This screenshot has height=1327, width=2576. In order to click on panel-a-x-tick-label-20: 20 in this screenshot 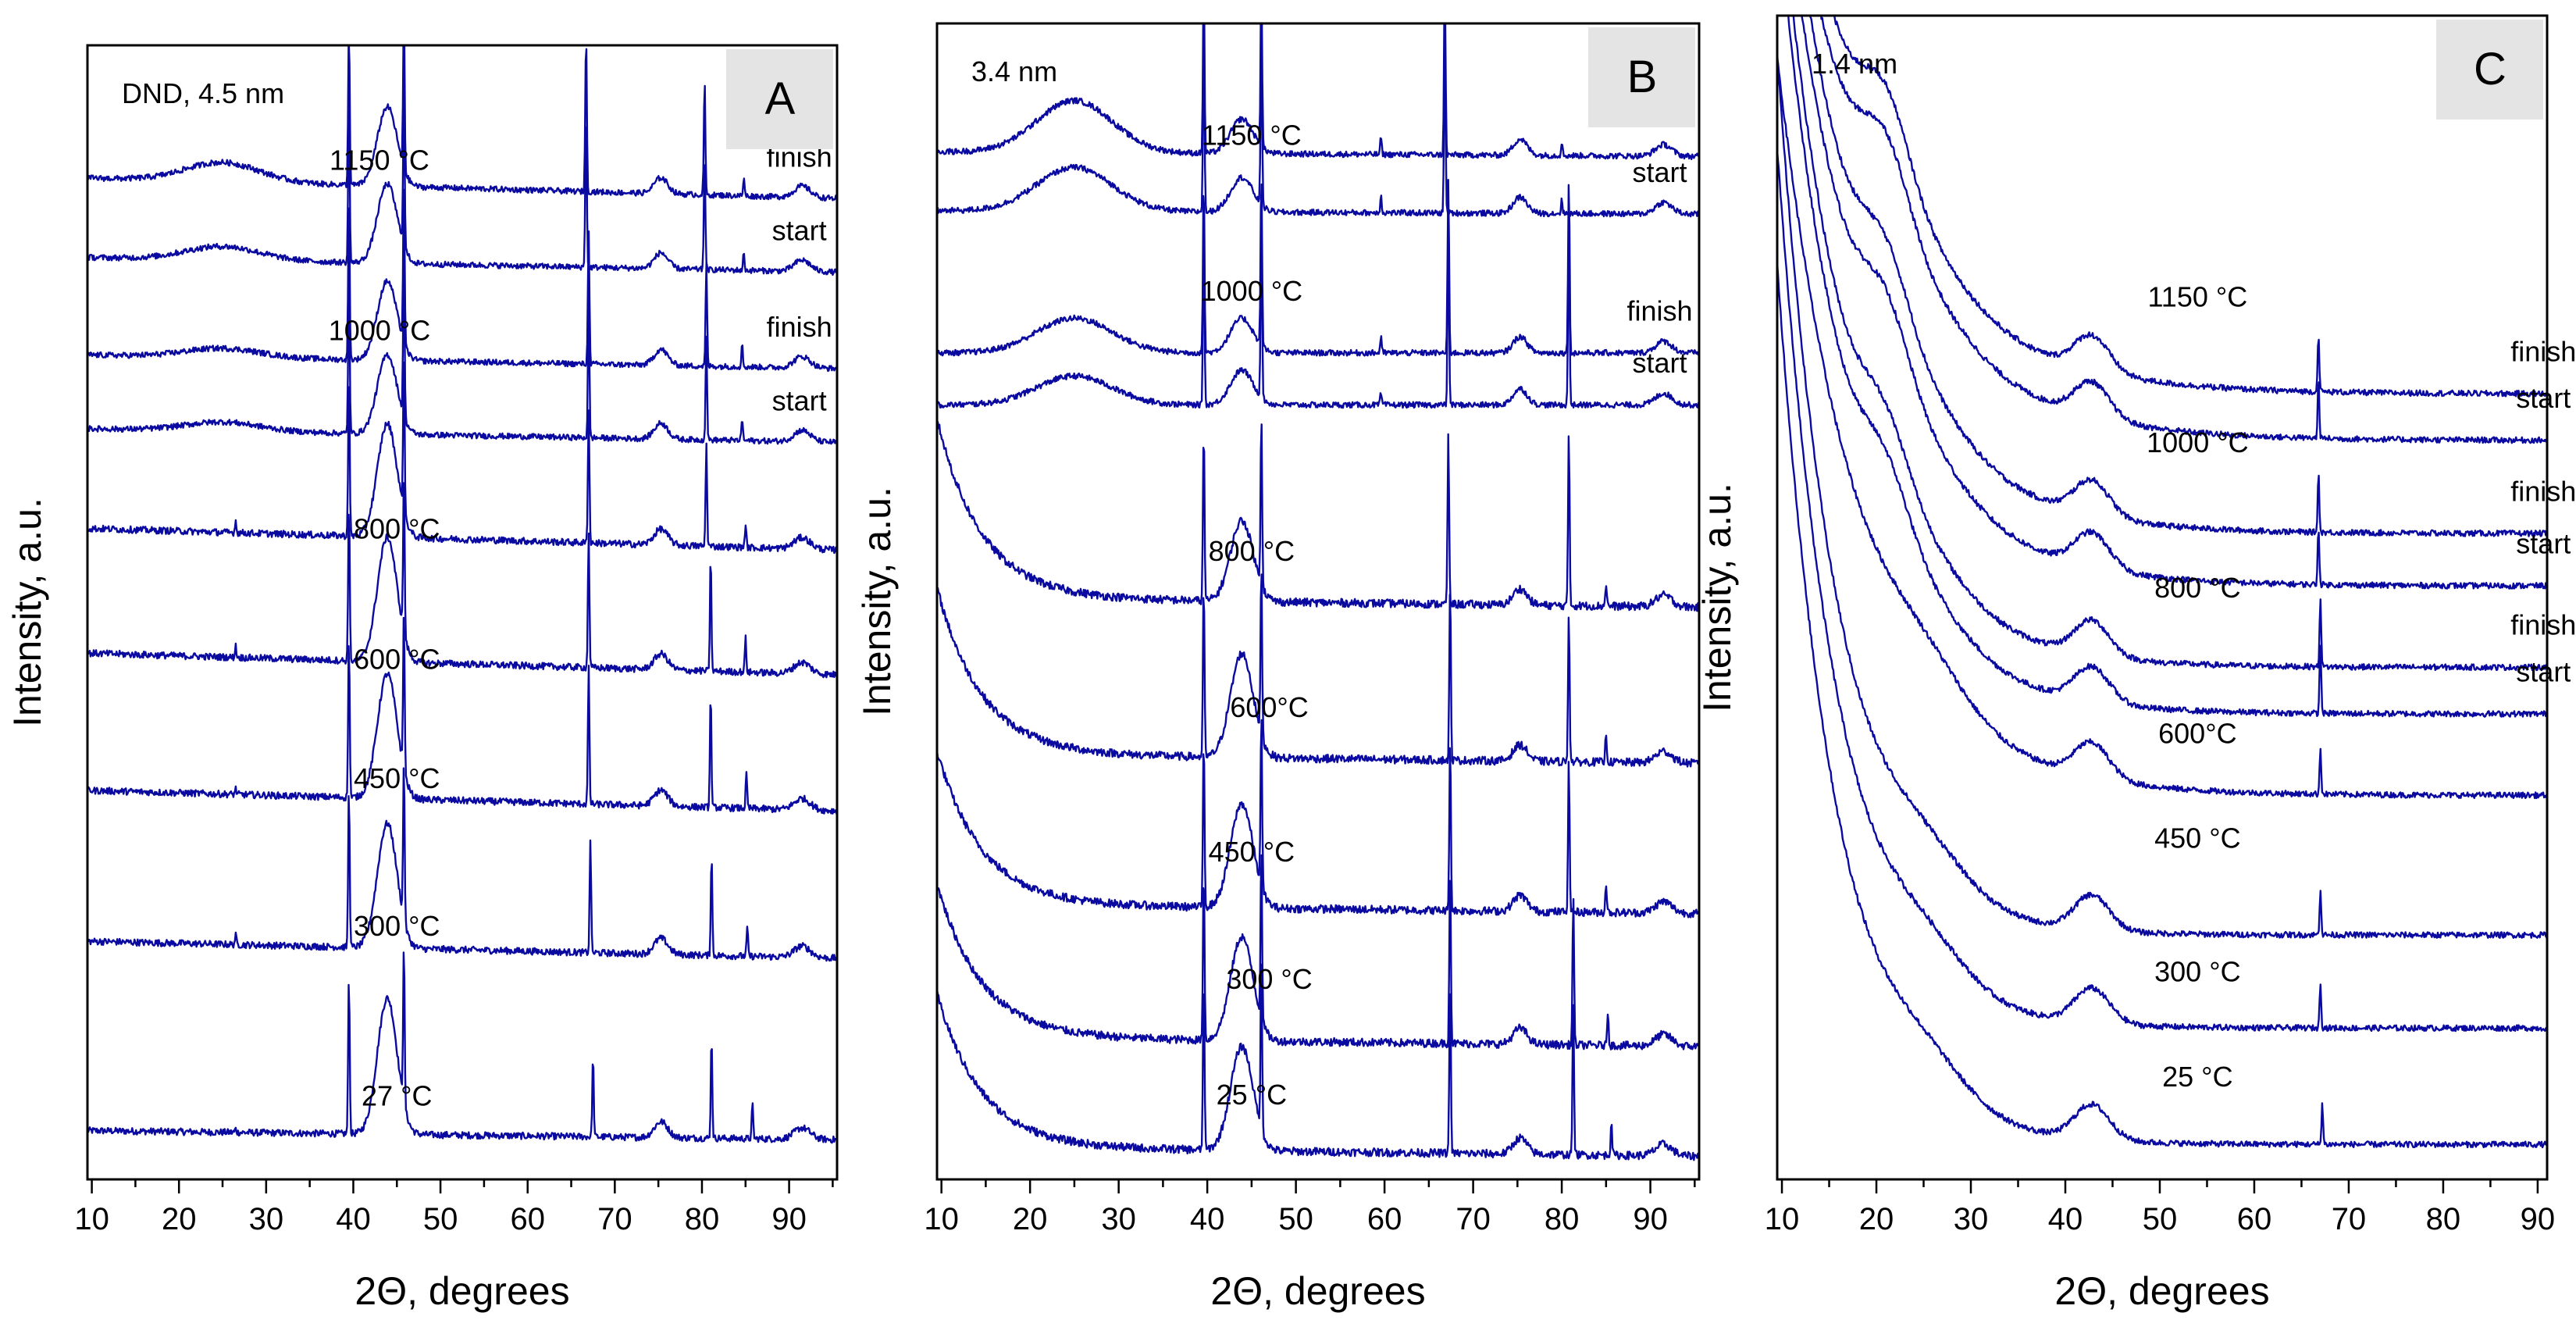, I will do `click(179, 1219)`.